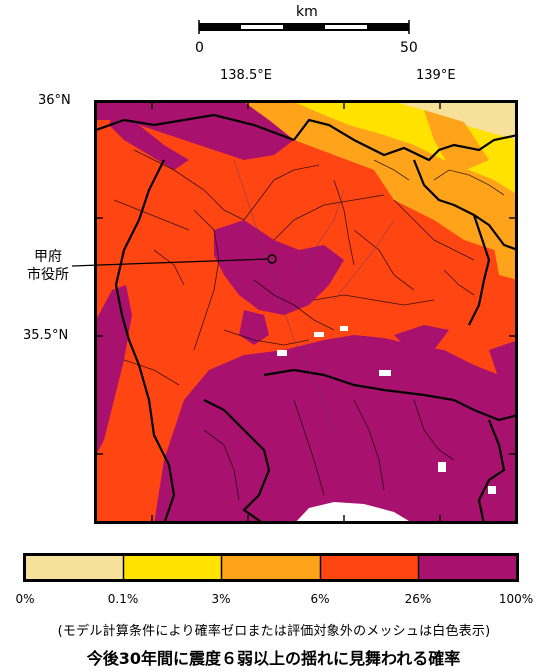 Image resolution: width=547 pixels, height=672 pixels. What do you see at coordinates (418, 599) in the screenshot?
I see `legend-tick-4: 26%` at bounding box center [418, 599].